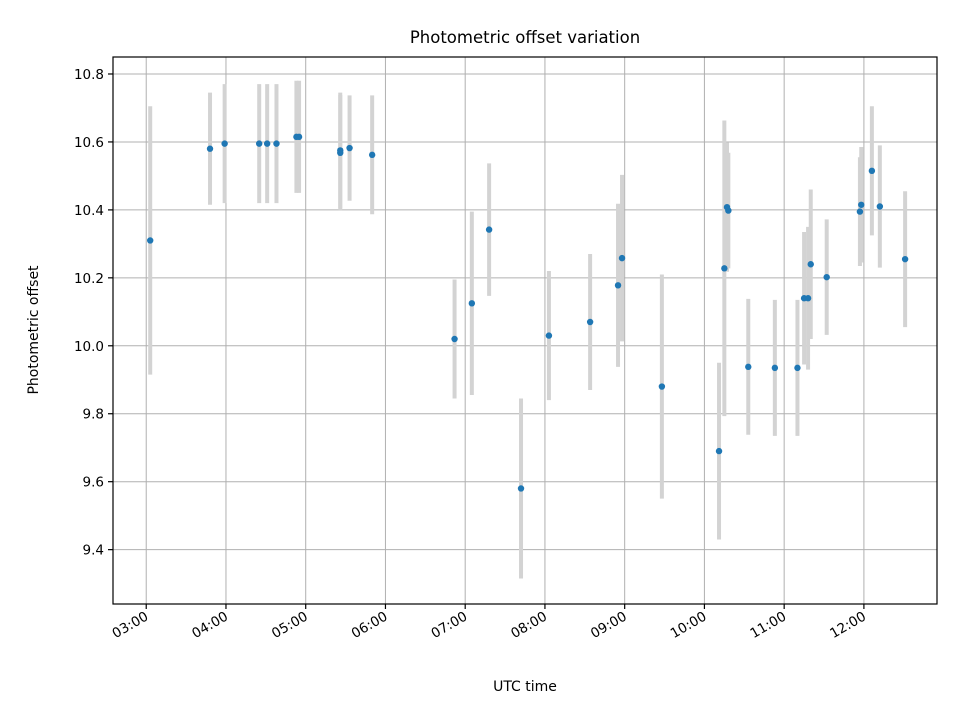 This screenshot has width=960, height=720. What do you see at coordinates (525, 687) in the screenshot?
I see `x-axis-label: UTC time` at bounding box center [525, 687].